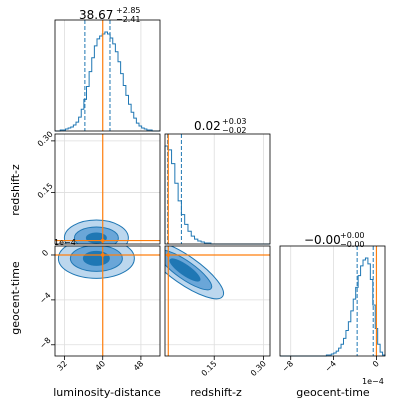 The width and height of the screenshot is (409, 409). What do you see at coordinates (352, 244) in the screenshot?
I see `title-minus: −0.00` at bounding box center [352, 244].